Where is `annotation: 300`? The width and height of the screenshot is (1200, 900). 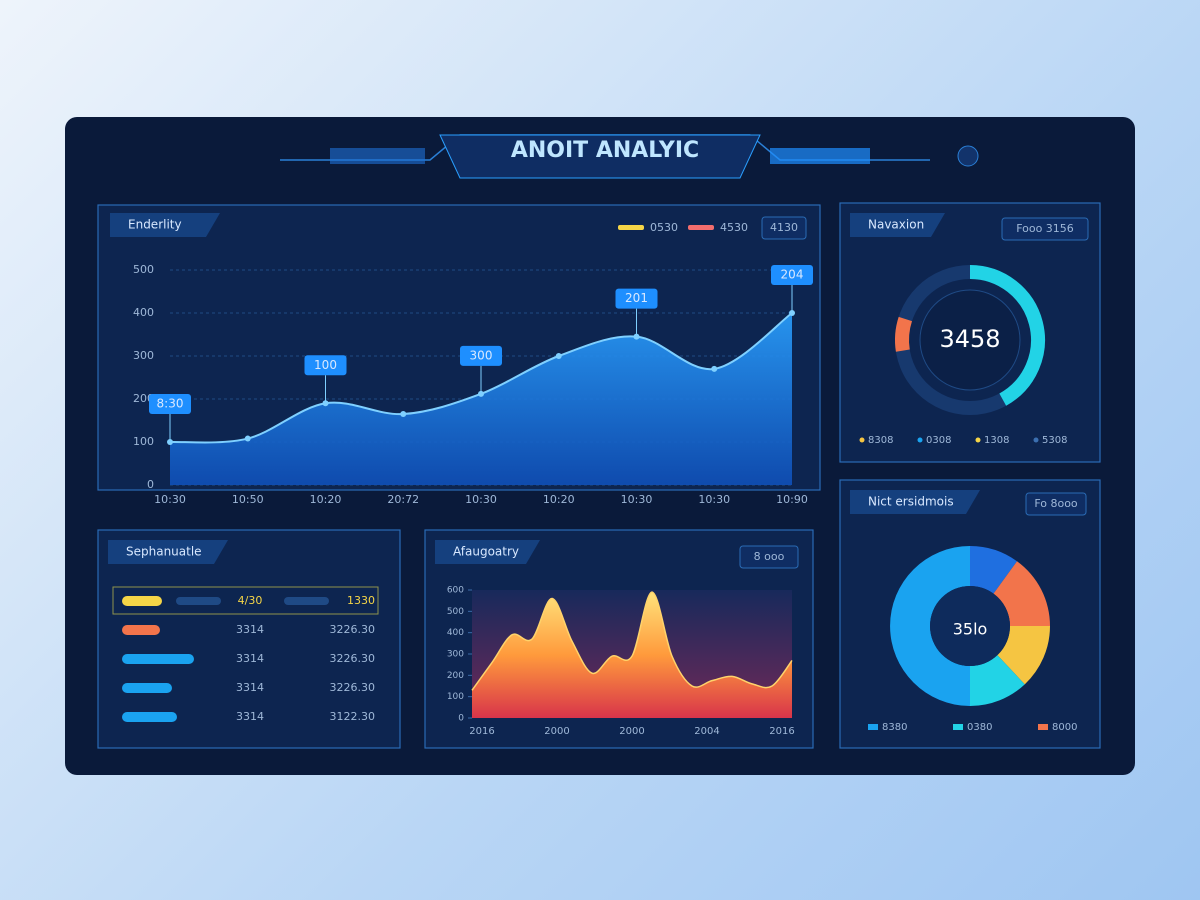 annotation: 300 is located at coordinates (481, 355).